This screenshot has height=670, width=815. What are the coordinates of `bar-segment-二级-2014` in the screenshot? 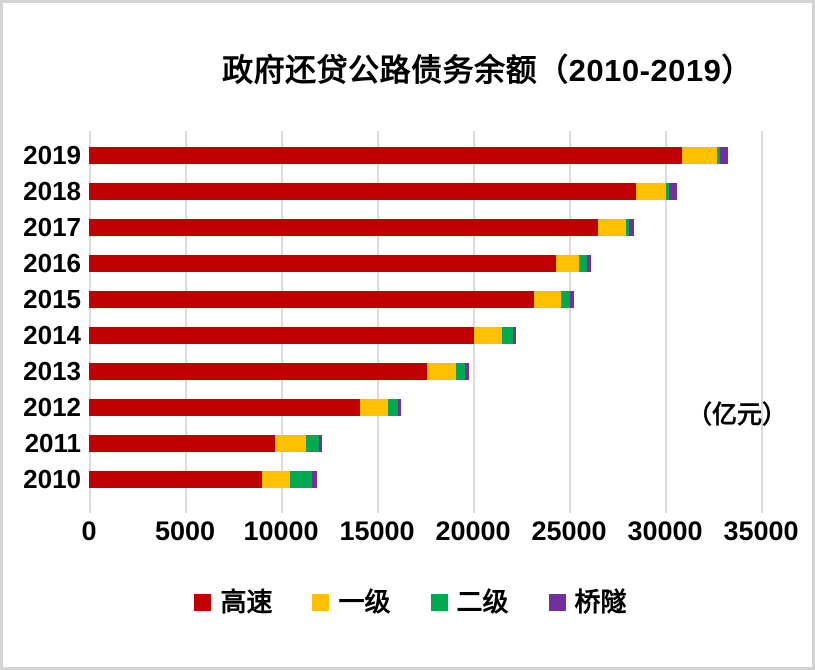 It's located at (507, 335).